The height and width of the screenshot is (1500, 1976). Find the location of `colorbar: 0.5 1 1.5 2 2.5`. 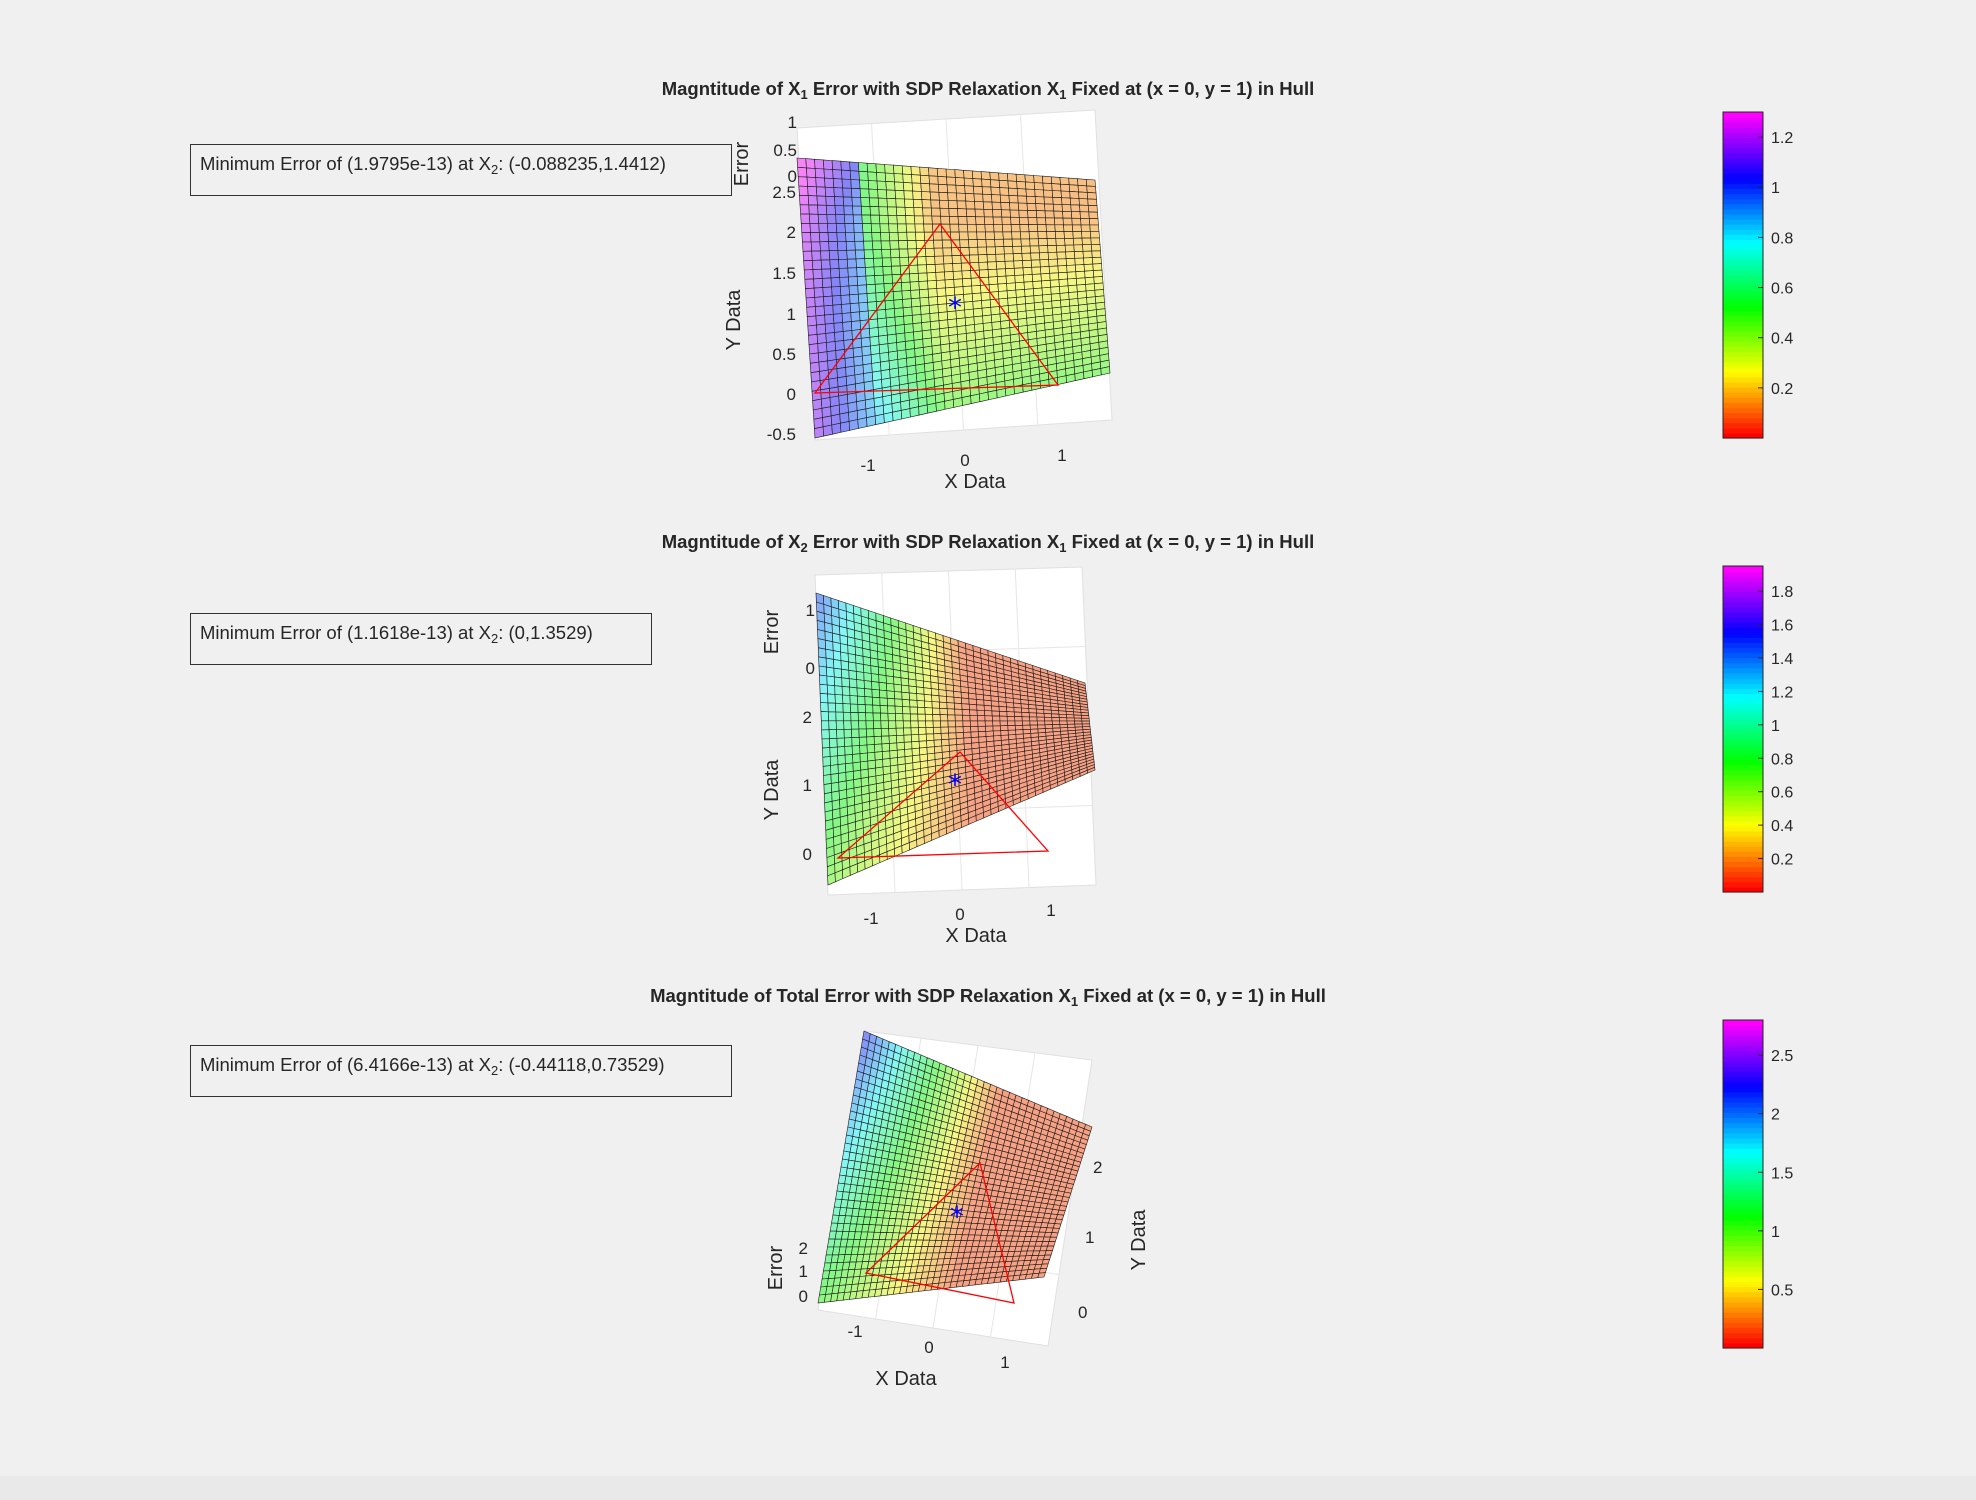

colorbar: 0.5 1 1.5 2 2.5 is located at coordinates (1757, 1184).